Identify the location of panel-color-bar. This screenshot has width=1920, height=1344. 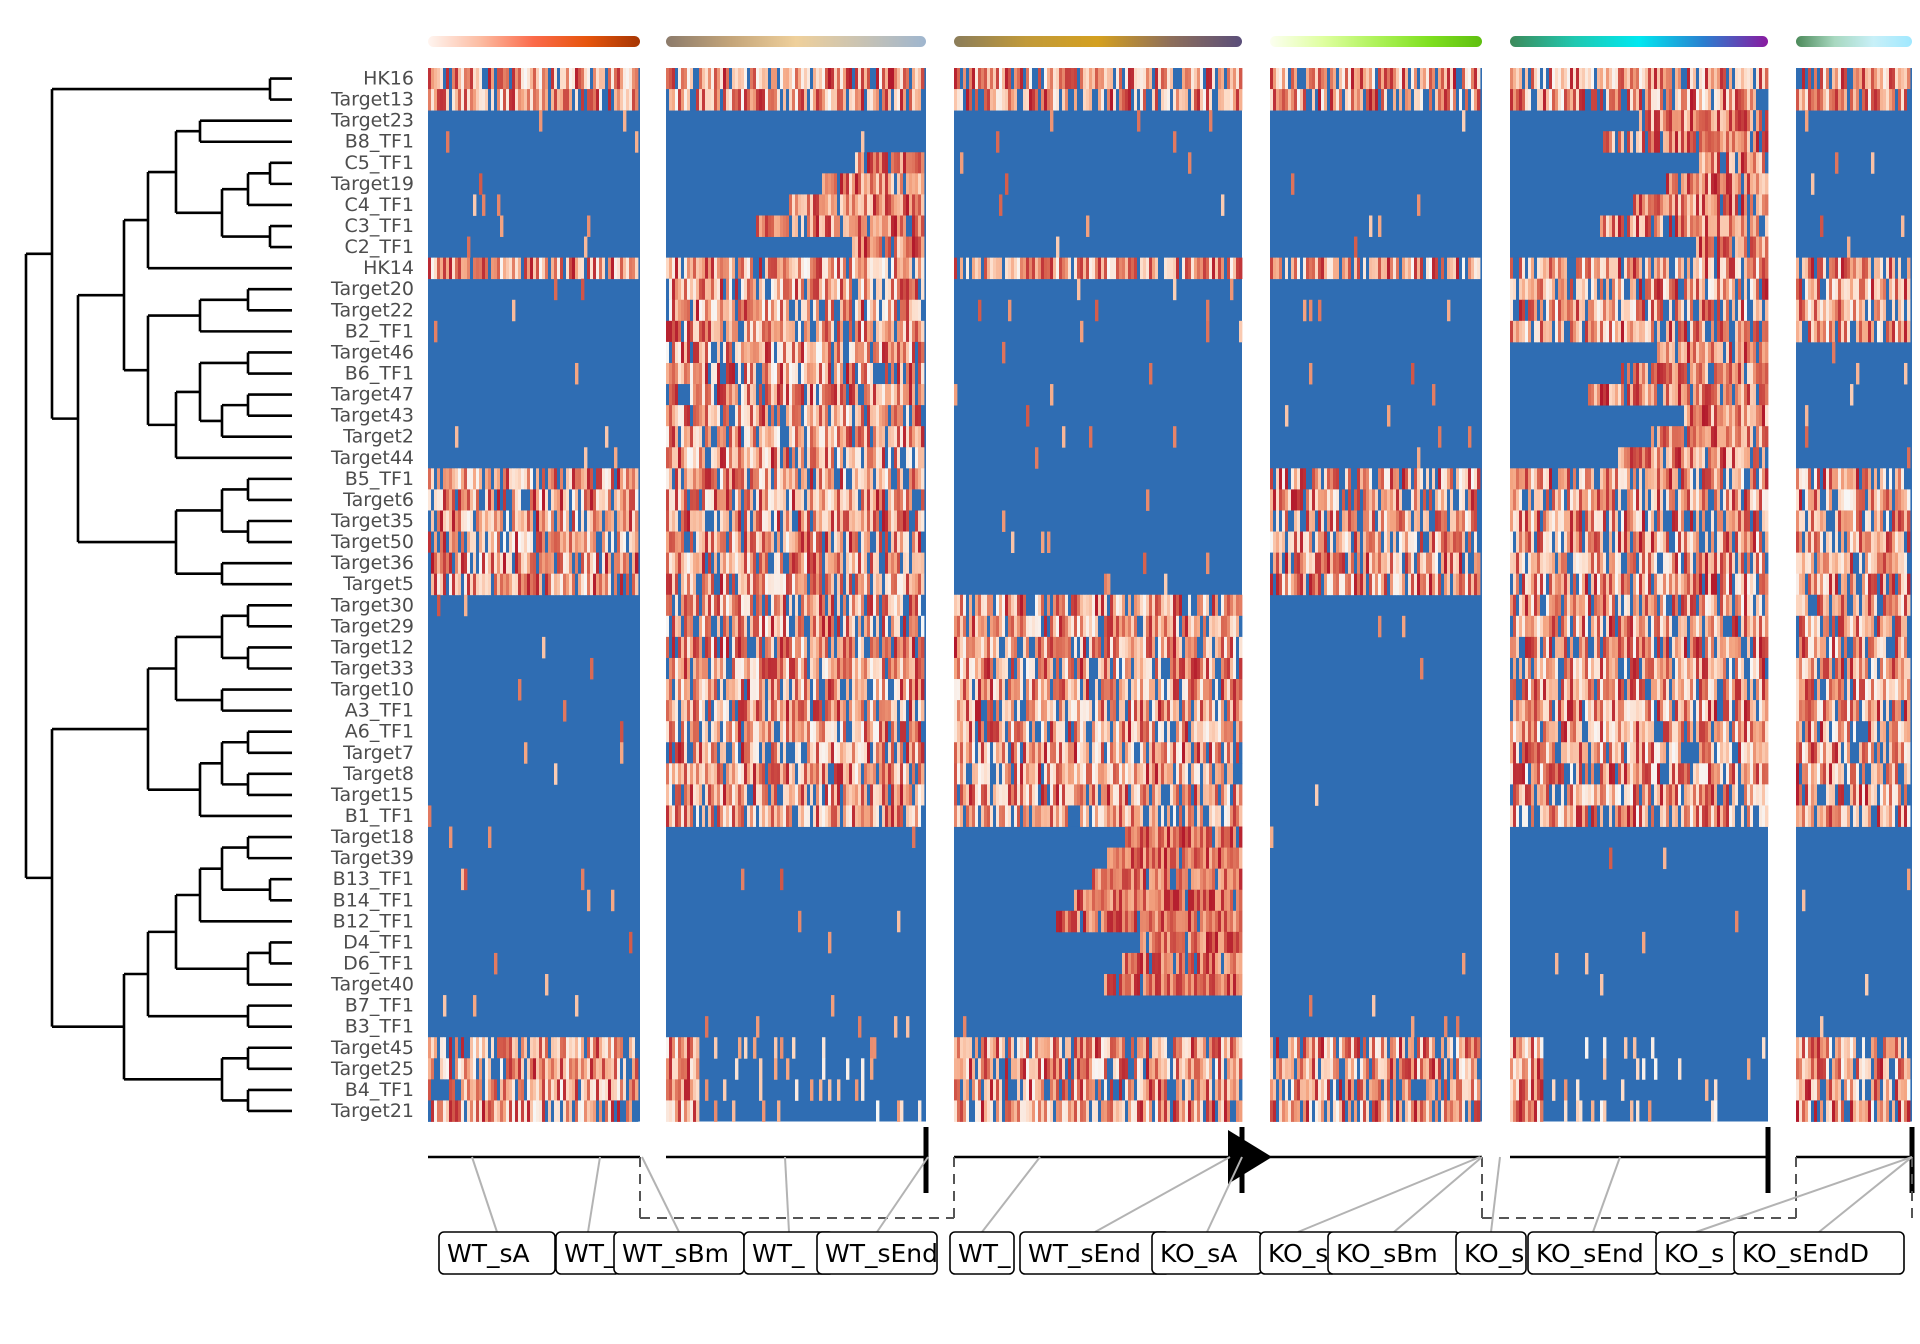
(1854, 41).